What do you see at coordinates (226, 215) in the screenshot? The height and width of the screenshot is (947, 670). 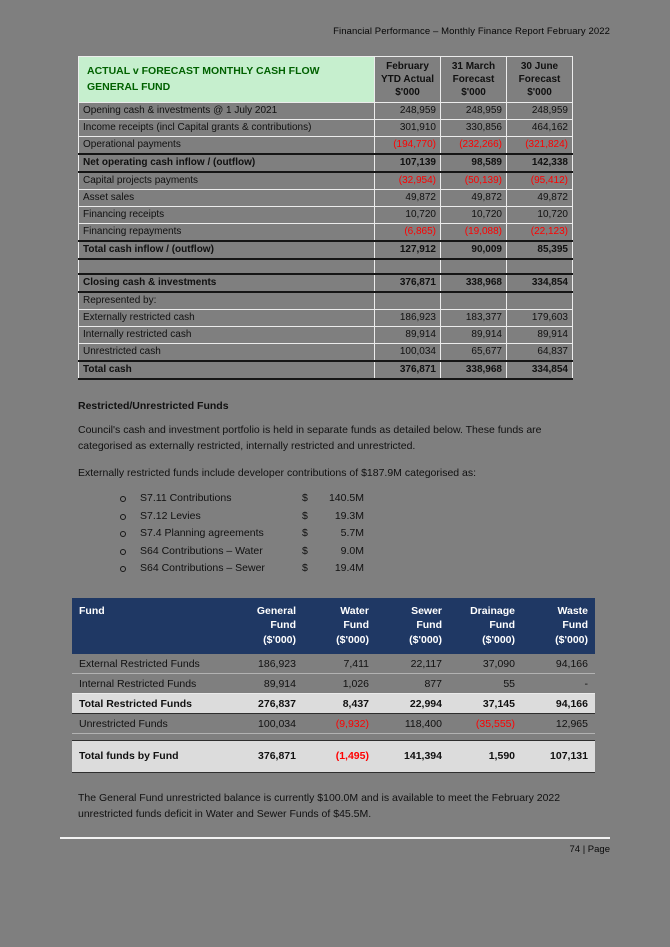 I see `row-label: Financing receipts` at bounding box center [226, 215].